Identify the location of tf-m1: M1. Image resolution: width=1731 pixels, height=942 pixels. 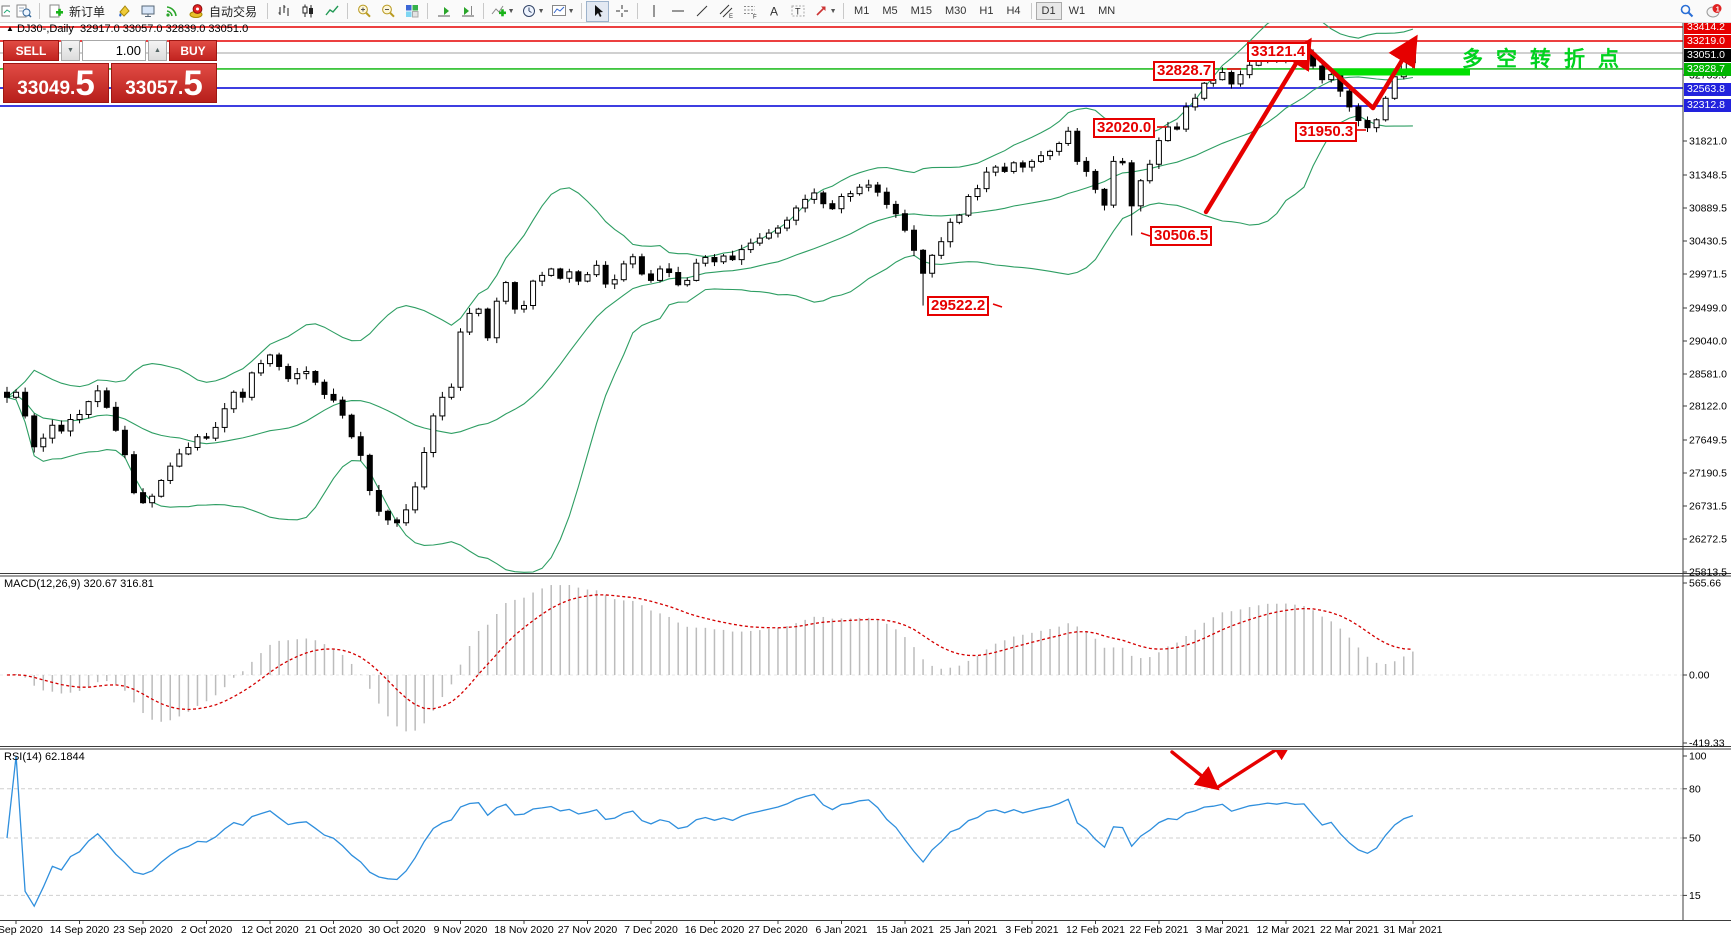
(862, 11).